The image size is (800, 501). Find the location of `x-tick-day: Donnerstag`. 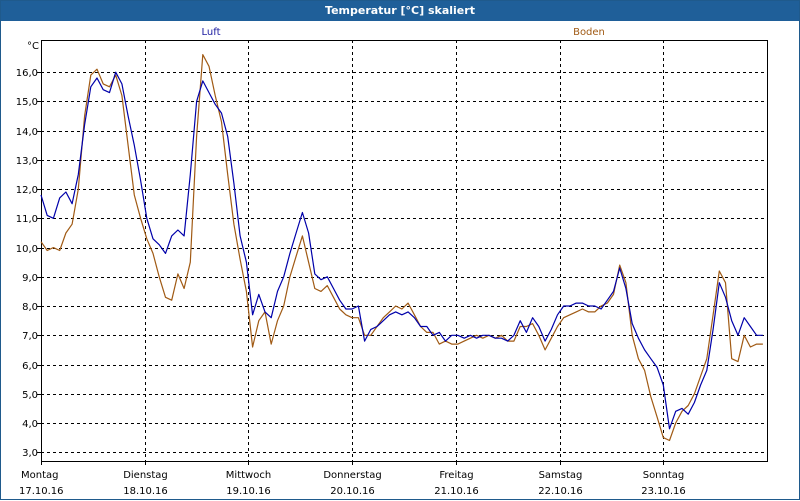

x-tick-day: Donnerstag is located at coordinates (352, 475).